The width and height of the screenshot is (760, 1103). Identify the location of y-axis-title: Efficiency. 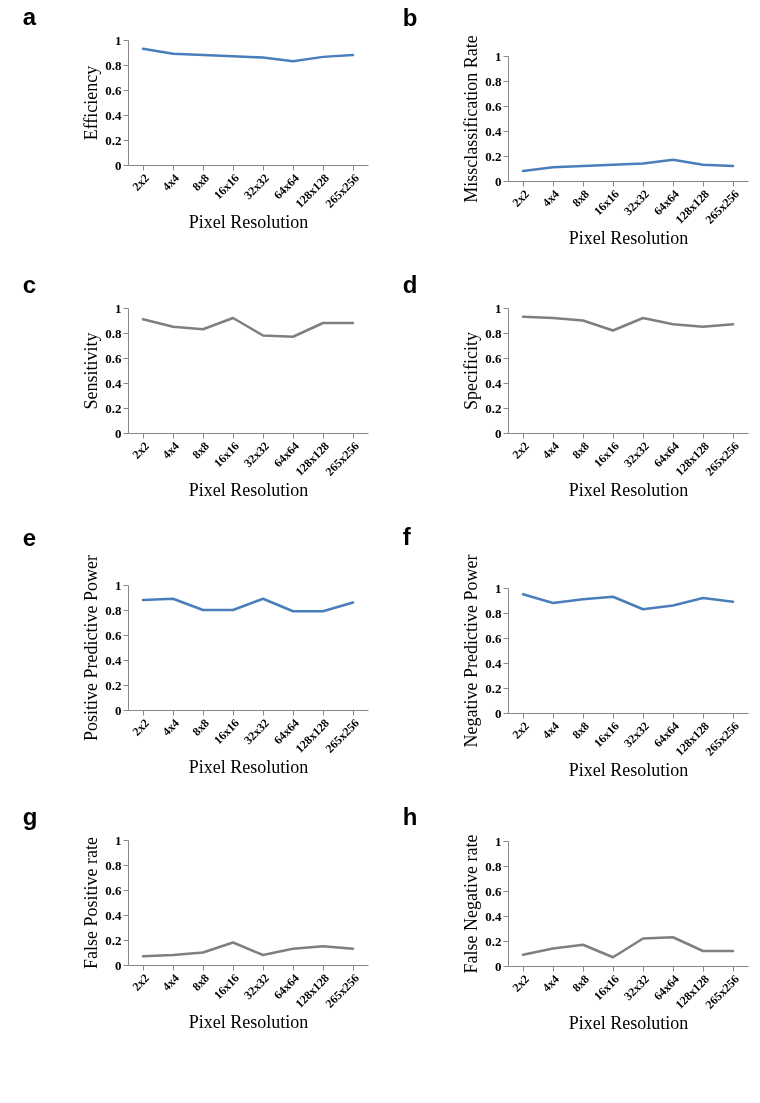
(91, 103).